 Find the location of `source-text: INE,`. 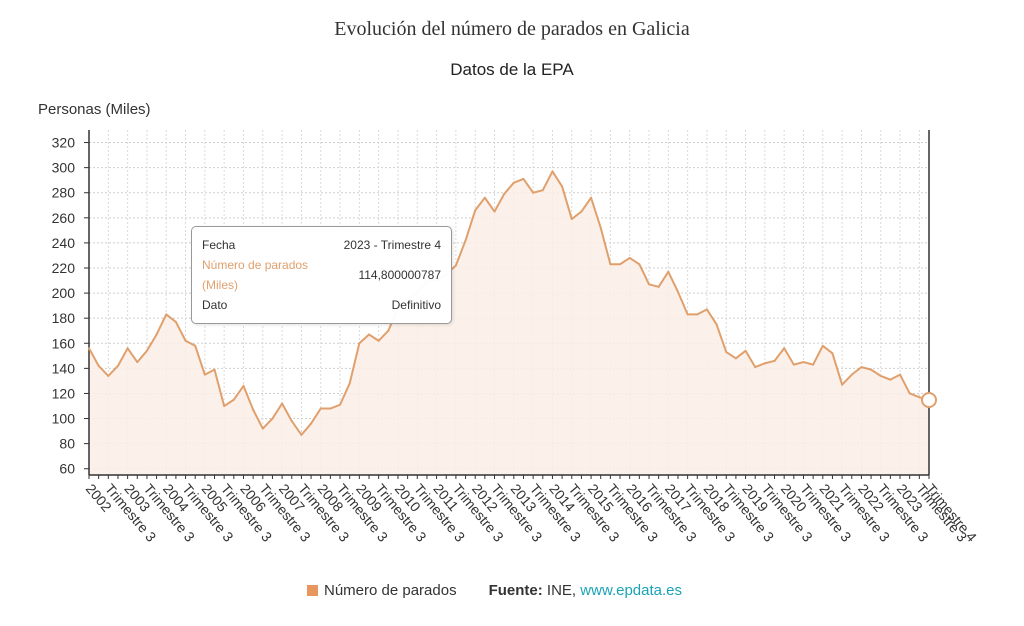

source-text: INE, is located at coordinates (561, 590).